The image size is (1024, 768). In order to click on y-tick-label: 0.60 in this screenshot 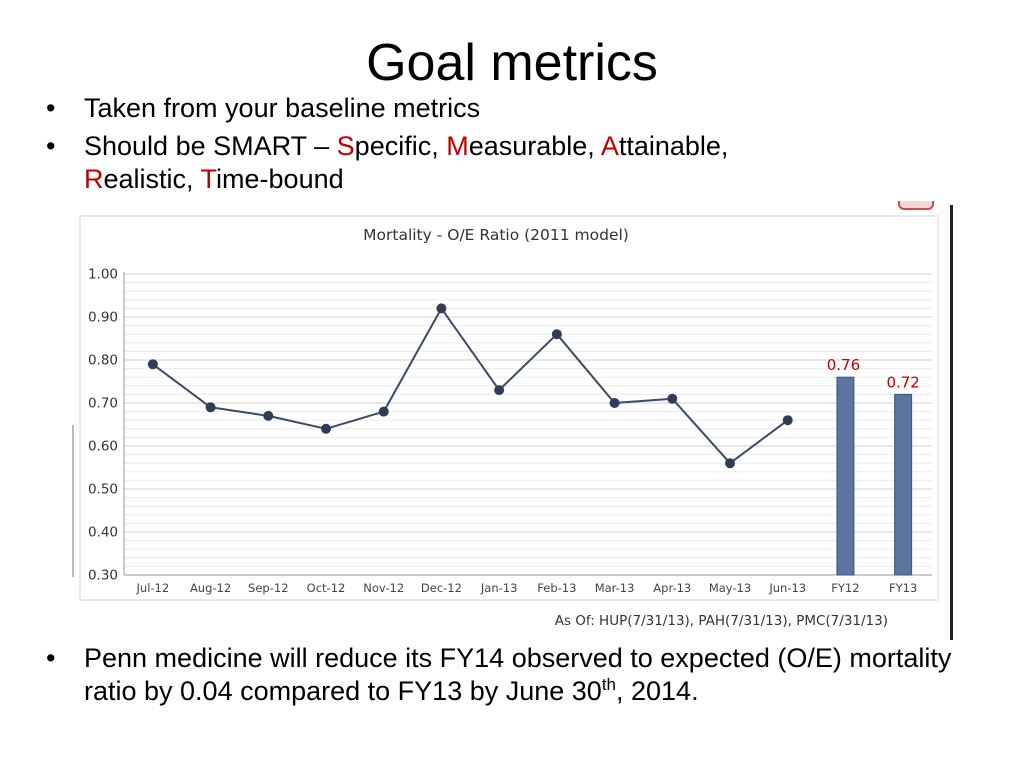, I will do `click(103, 447)`.